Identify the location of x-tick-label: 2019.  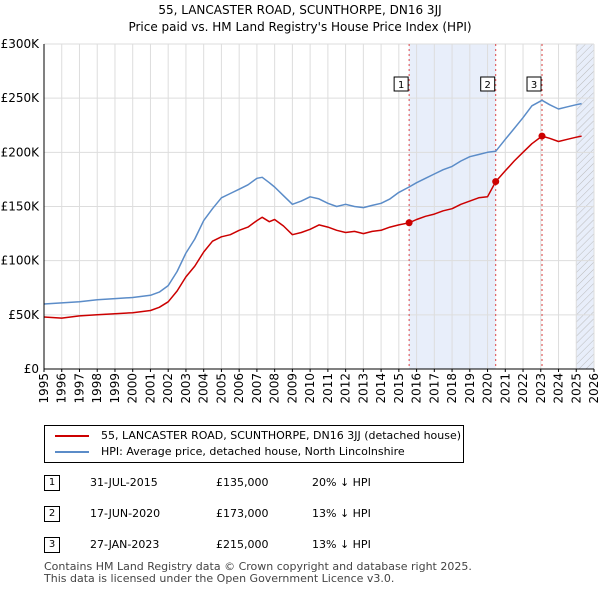
(470, 388).